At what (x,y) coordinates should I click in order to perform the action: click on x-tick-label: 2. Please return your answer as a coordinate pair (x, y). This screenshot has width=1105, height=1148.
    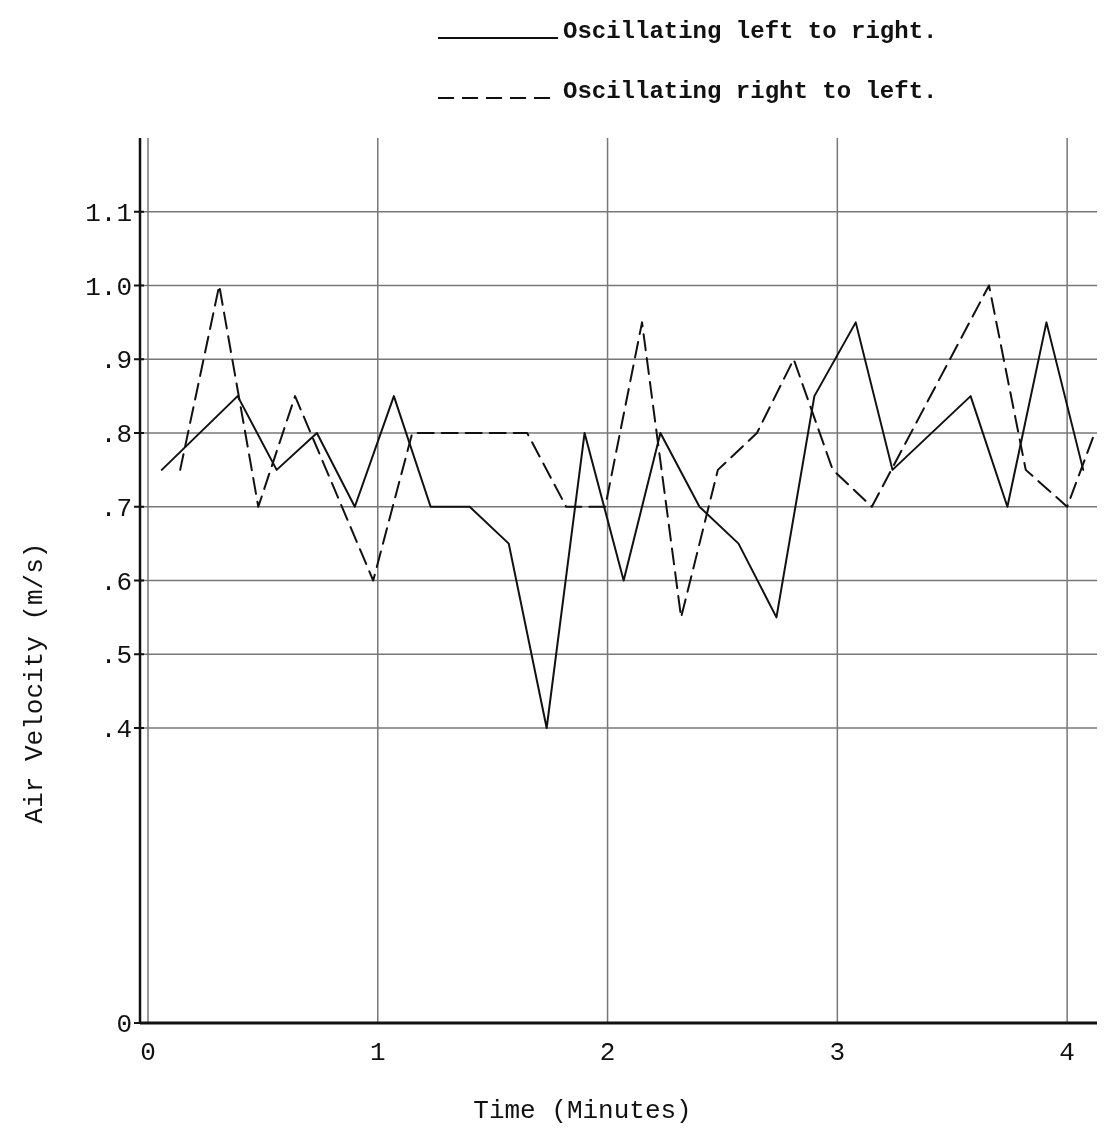
    Looking at the image, I should click on (607, 1053).